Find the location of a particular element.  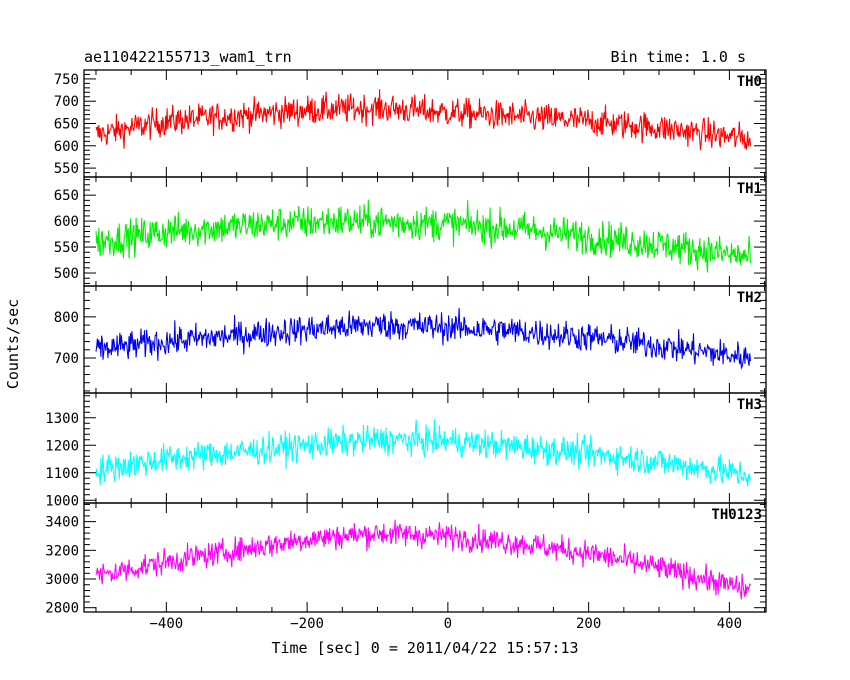

series-line-th1 is located at coordinates (423, 236).